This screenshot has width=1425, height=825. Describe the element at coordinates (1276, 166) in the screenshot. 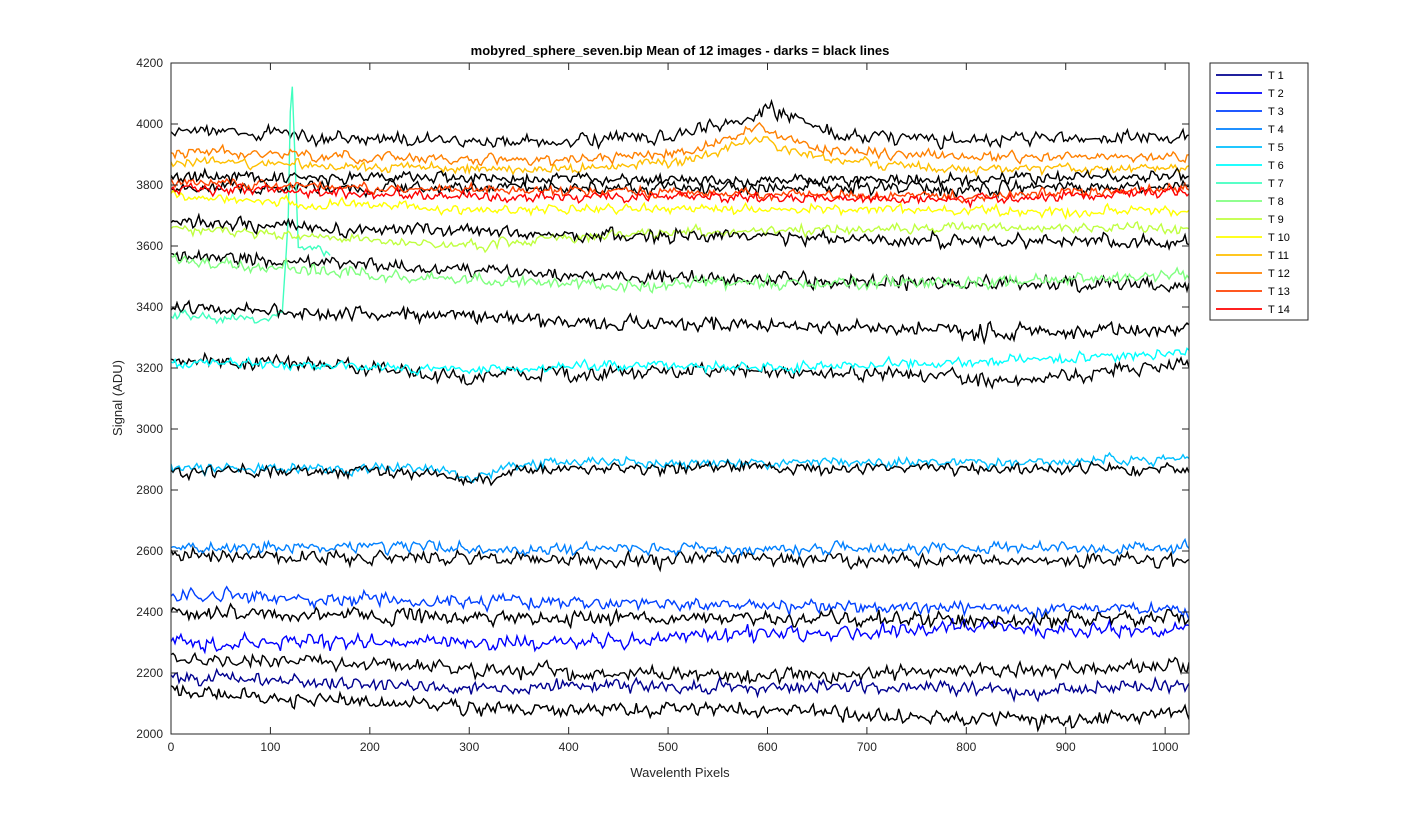

I see `legend-entry: T 6` at that location.